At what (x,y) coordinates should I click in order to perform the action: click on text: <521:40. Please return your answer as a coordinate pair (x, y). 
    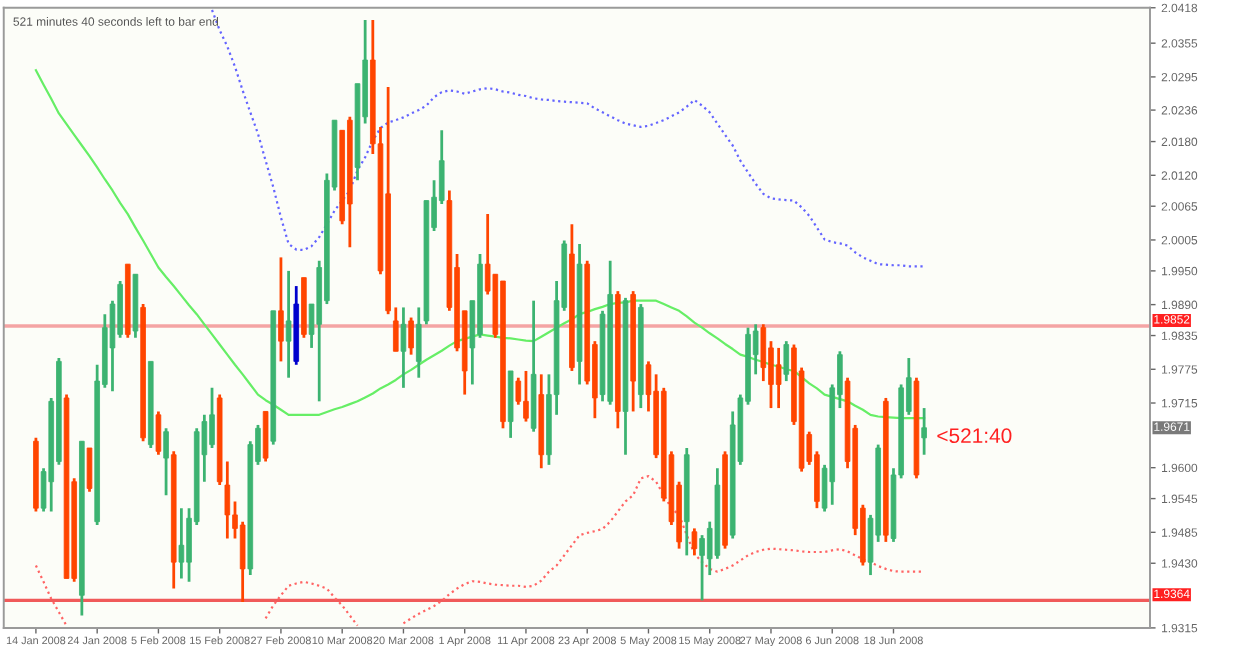
    Looking at the image, I should click on (974, 436).